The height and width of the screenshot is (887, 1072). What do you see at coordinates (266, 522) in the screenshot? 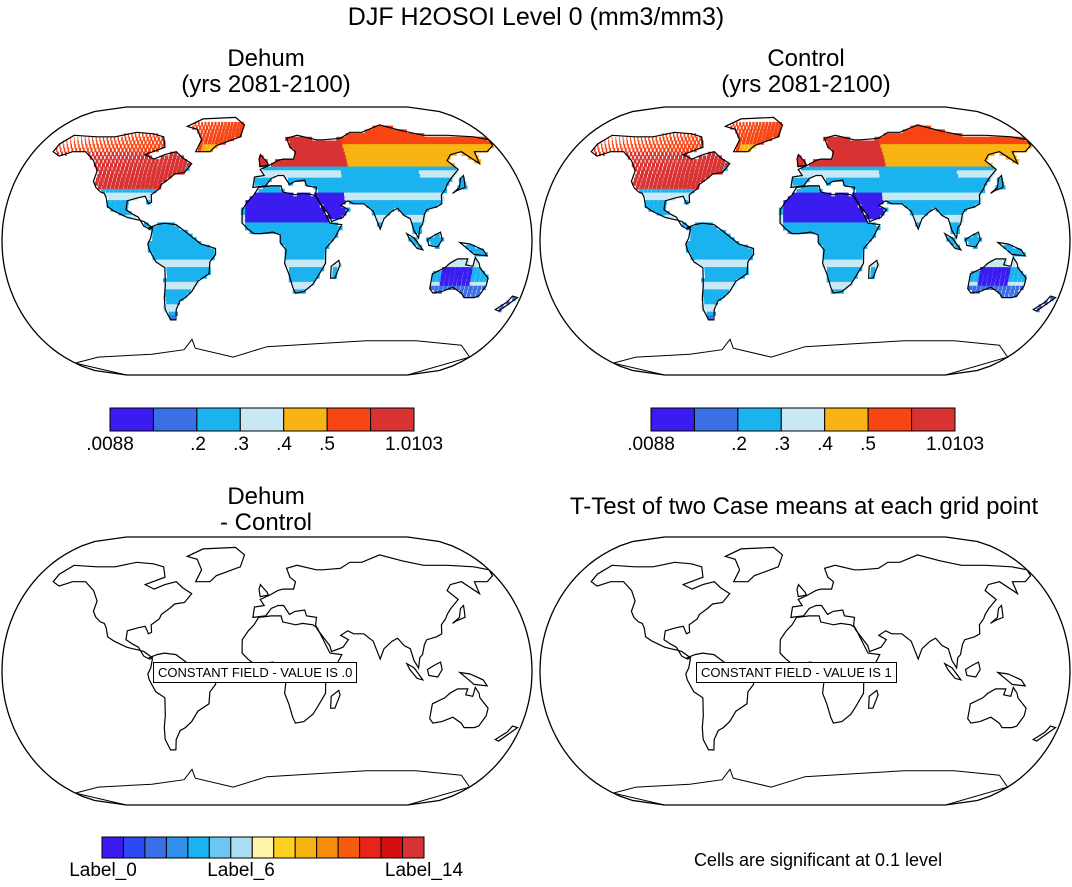
I see `panel-title-diff-line2: - Control` at bounding box center [266, 522].